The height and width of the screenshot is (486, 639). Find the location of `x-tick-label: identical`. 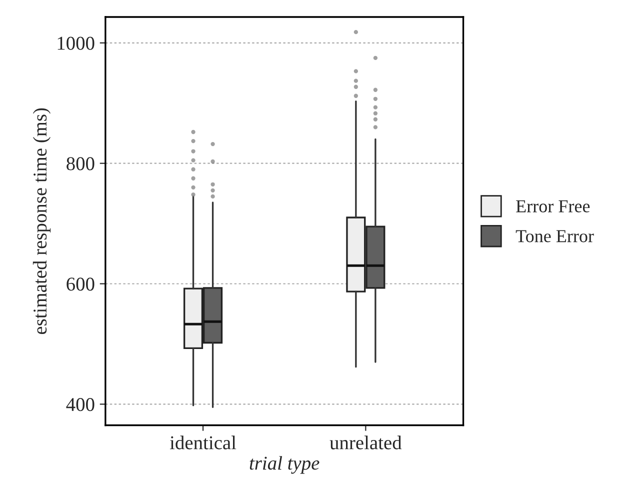

x-tick-label: identical is located at coordinates (203, 443).